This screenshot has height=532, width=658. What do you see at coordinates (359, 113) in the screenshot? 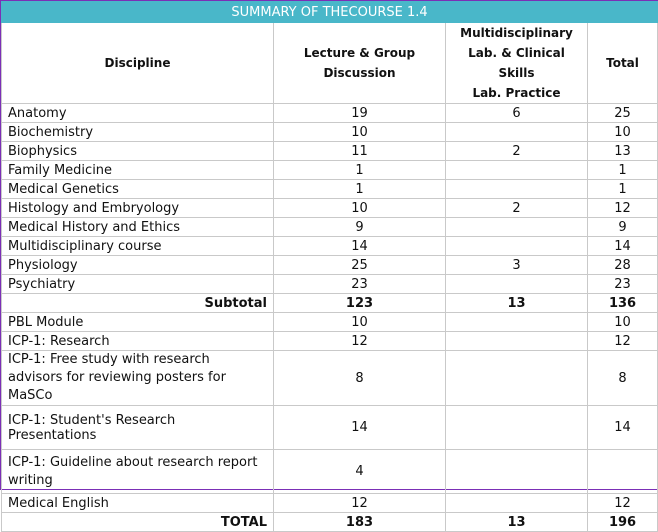
I see `lecture-cell: 19` at bounding box center [359, 113].